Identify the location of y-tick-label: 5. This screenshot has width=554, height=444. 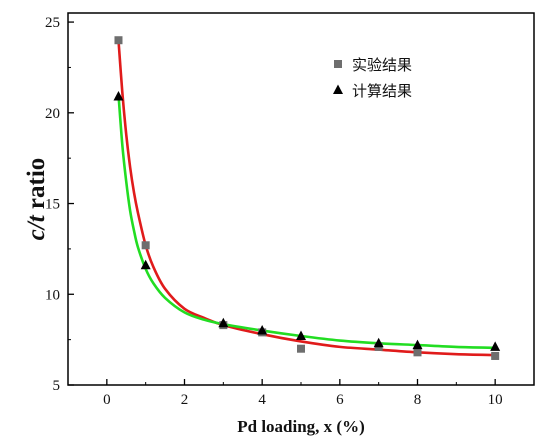
(57, 386).